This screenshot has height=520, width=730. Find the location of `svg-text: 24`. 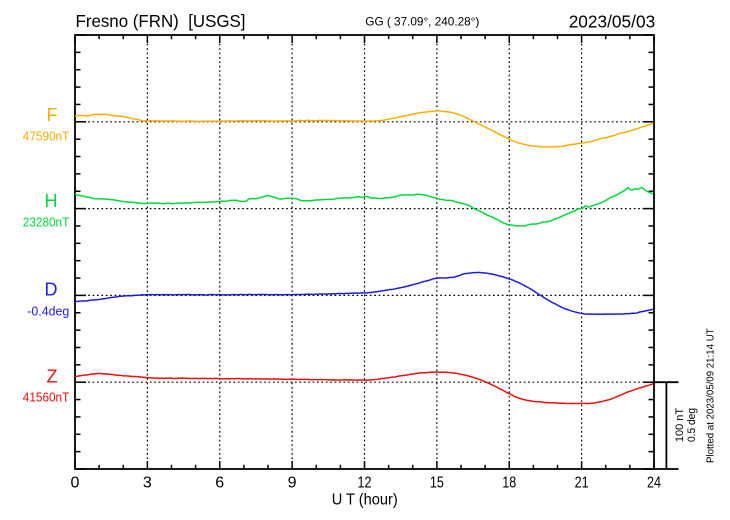

svg-text: 24 is located at coordinates (654, 483).